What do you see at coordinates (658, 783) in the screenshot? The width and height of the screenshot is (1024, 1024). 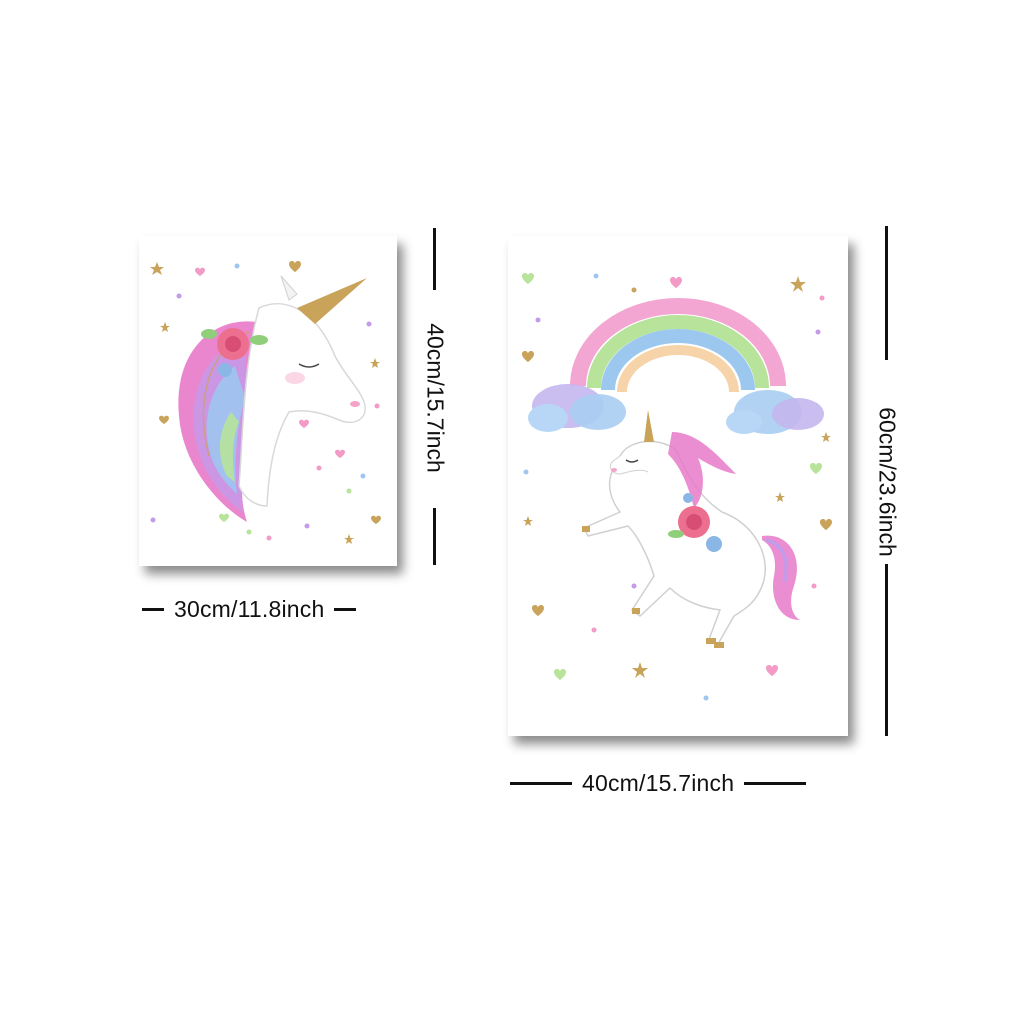 I see `width-label-large: 40cm/15.7inch` at bounding box center [658, 783].